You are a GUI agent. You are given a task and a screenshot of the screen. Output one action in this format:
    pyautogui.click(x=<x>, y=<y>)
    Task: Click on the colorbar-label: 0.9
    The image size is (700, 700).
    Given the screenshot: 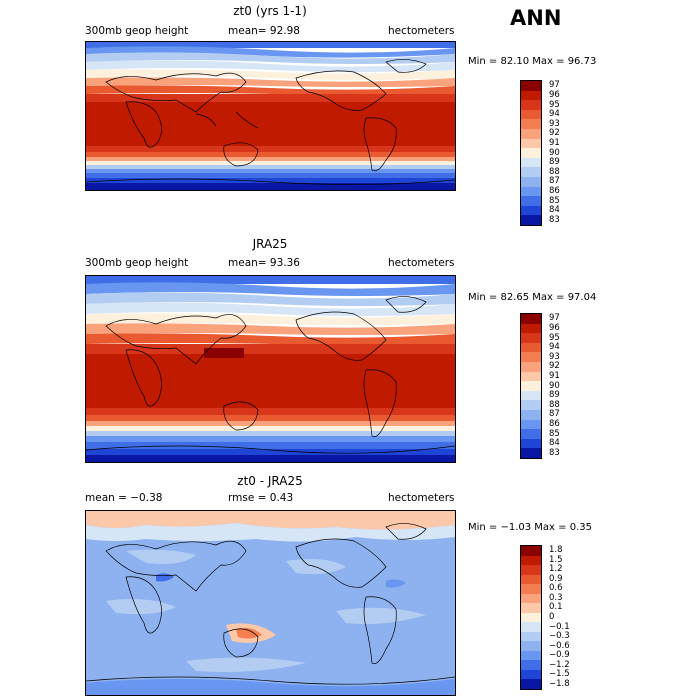 What is the action you would take?
    pyautogui.click(x=556, y=578)
    